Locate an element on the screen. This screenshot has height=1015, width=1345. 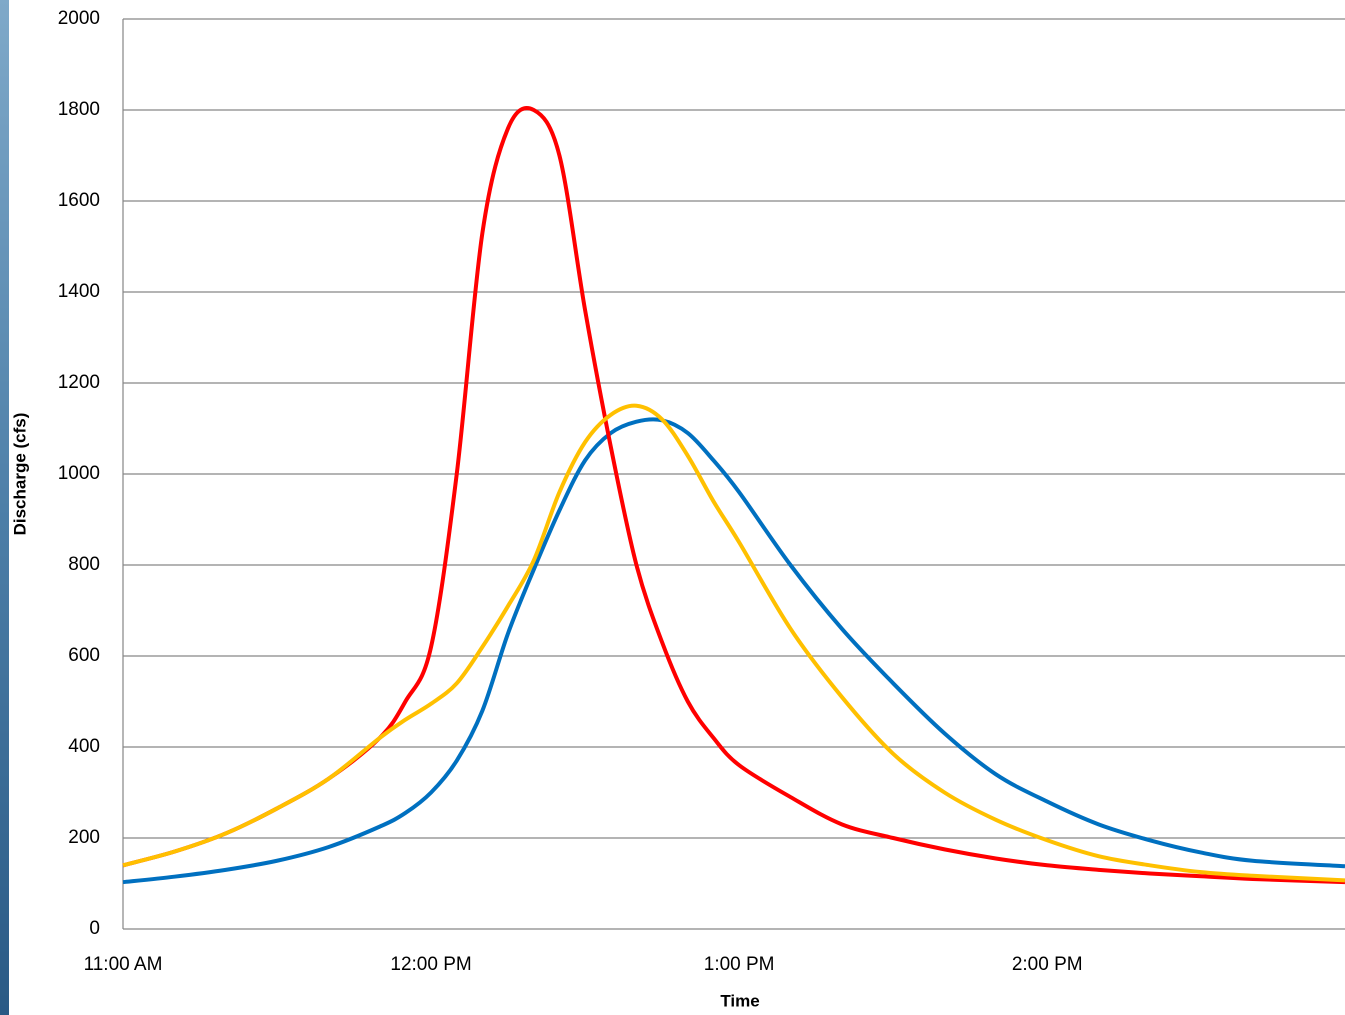
x-axis-title: Time is located at coordinates (739, 1000).